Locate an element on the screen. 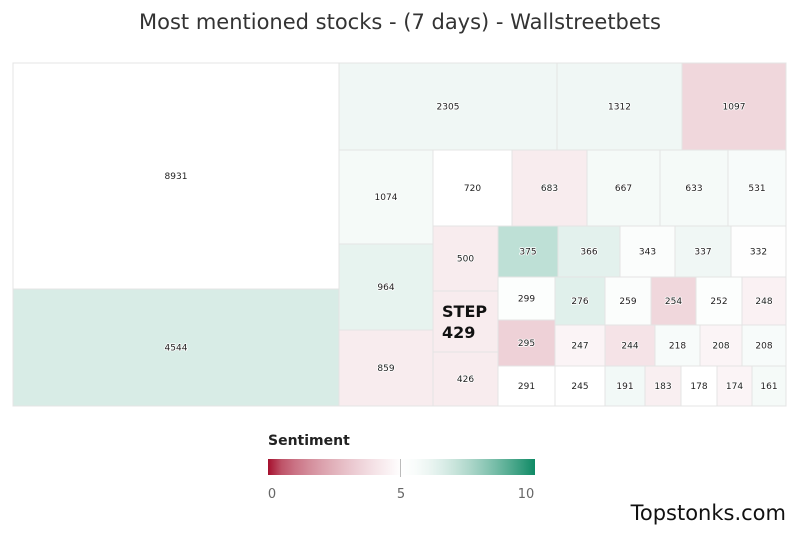 This screenshot has width=800, height=533. legend-title: Sentiment is located at coordinates (309, 441).